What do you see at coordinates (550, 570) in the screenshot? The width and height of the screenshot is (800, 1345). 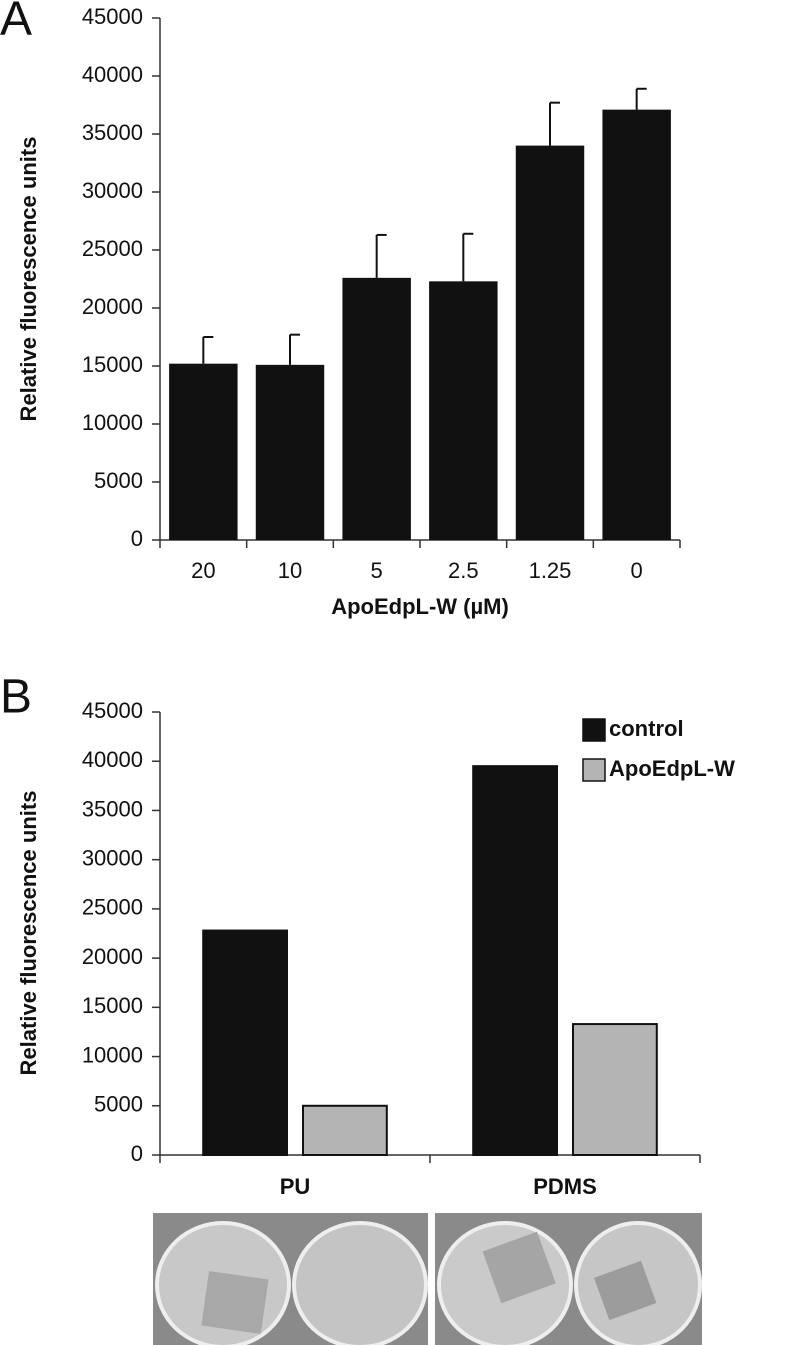 I see `x-tick-label: 1.25` at bounding box center [550, 570].